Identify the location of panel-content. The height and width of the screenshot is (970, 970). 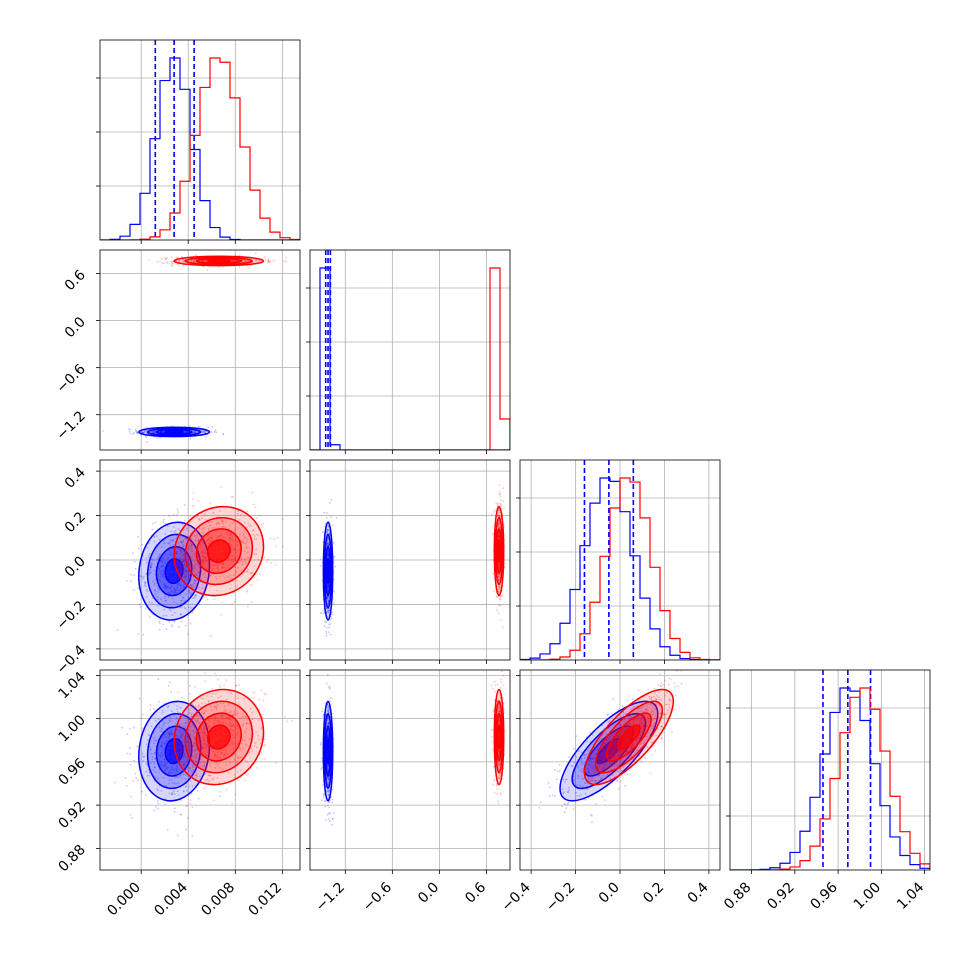
(620, 560).